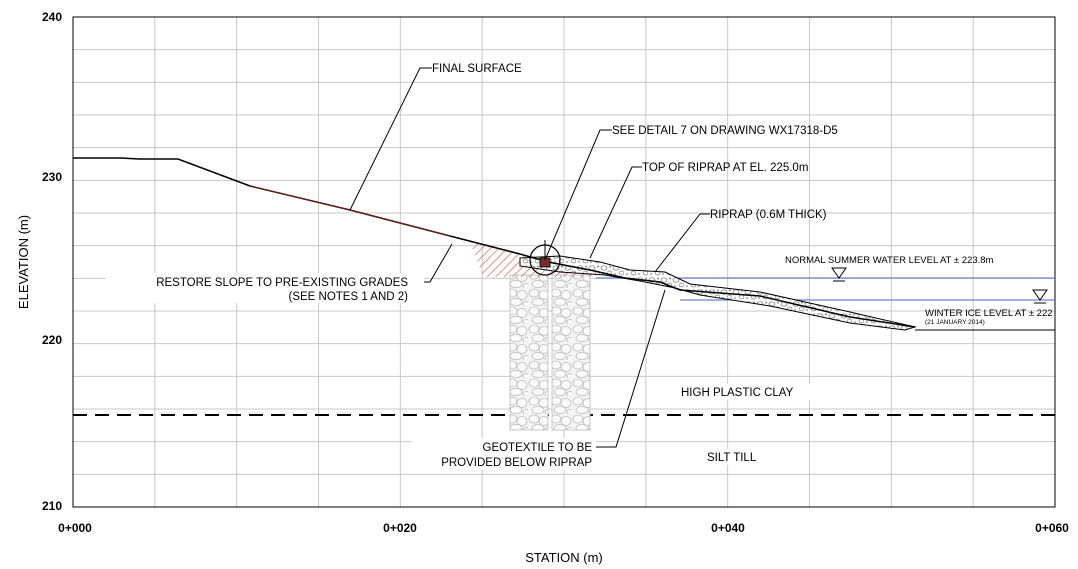  I want to click on x-tick-0+000: 0+000, so click(75, 528).